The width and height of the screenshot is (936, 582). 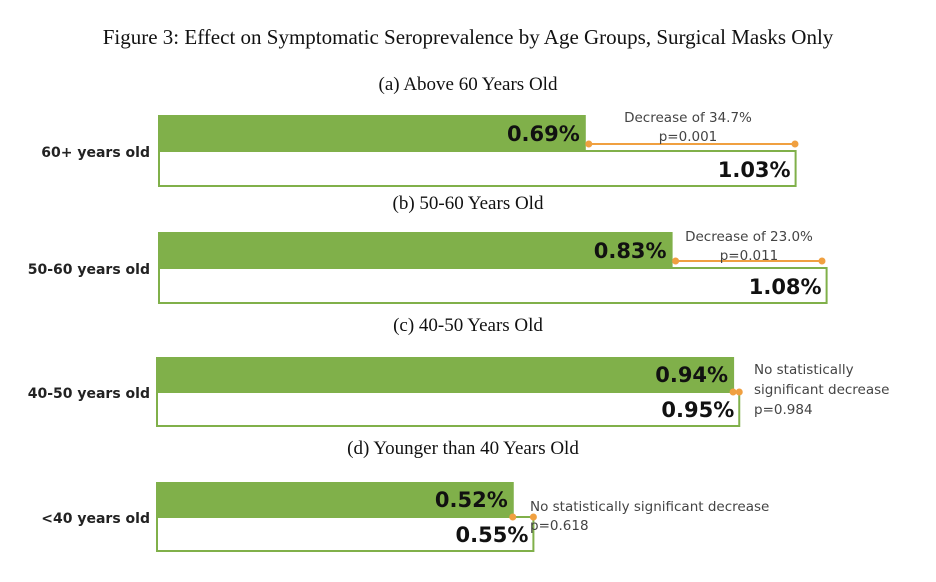 I want to click on annotation-text: p=0.984, so click(x=783, y=410).